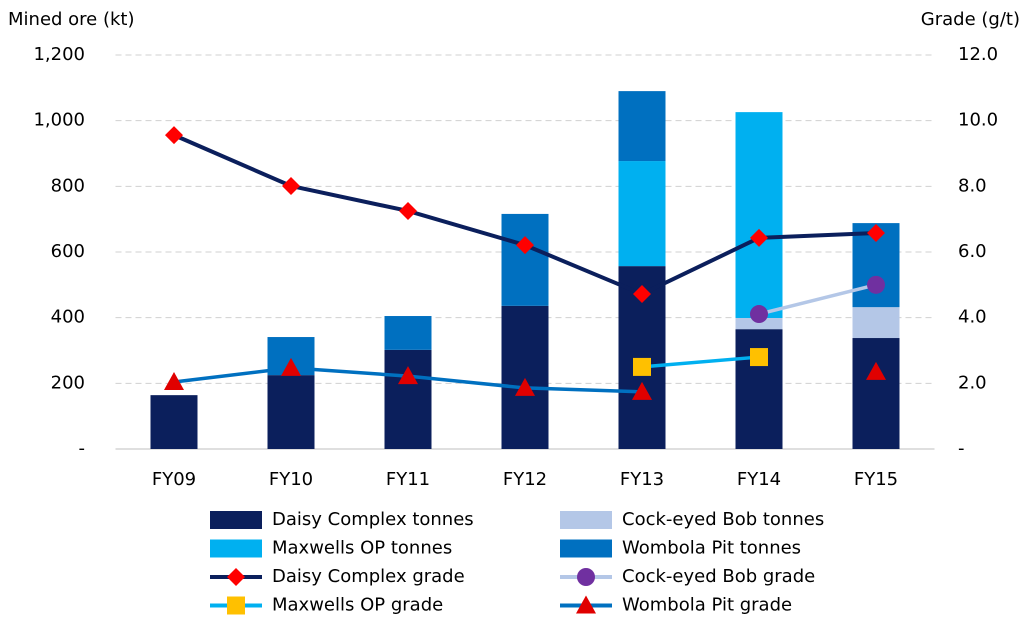 This screenshot has width=1027, height=622. Describe the element at coordinates (357, 605) in the screenshot. I see `legend-label: Maxwells OP grade` at that location.